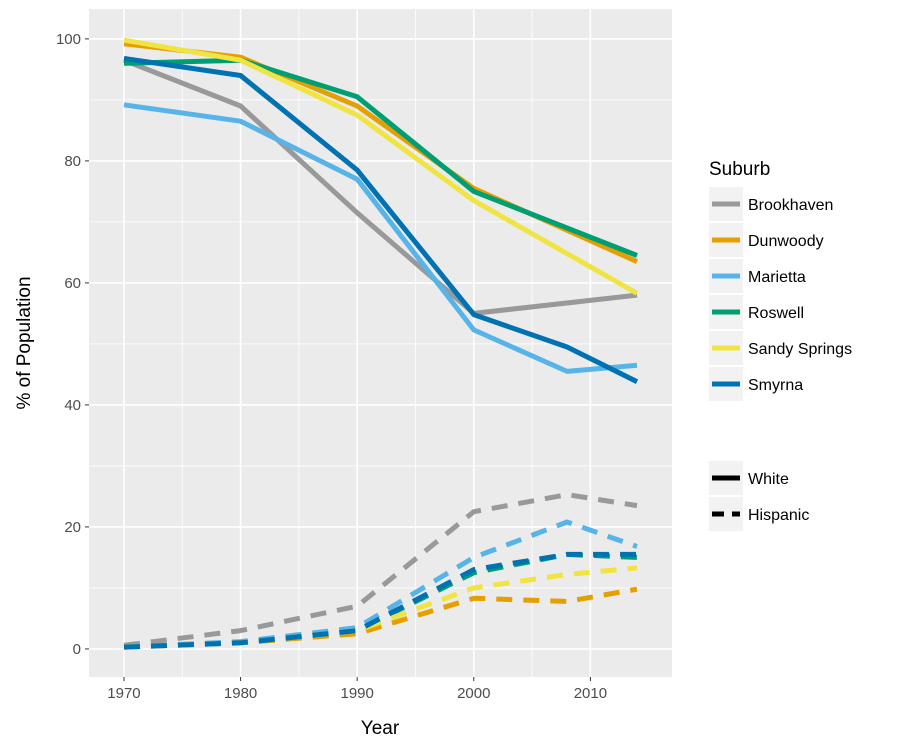 The image size is (897, 745). Describe the element at coordinates (590, 693) in the screenshot. I see `x-tick-label: 2010` at that location.